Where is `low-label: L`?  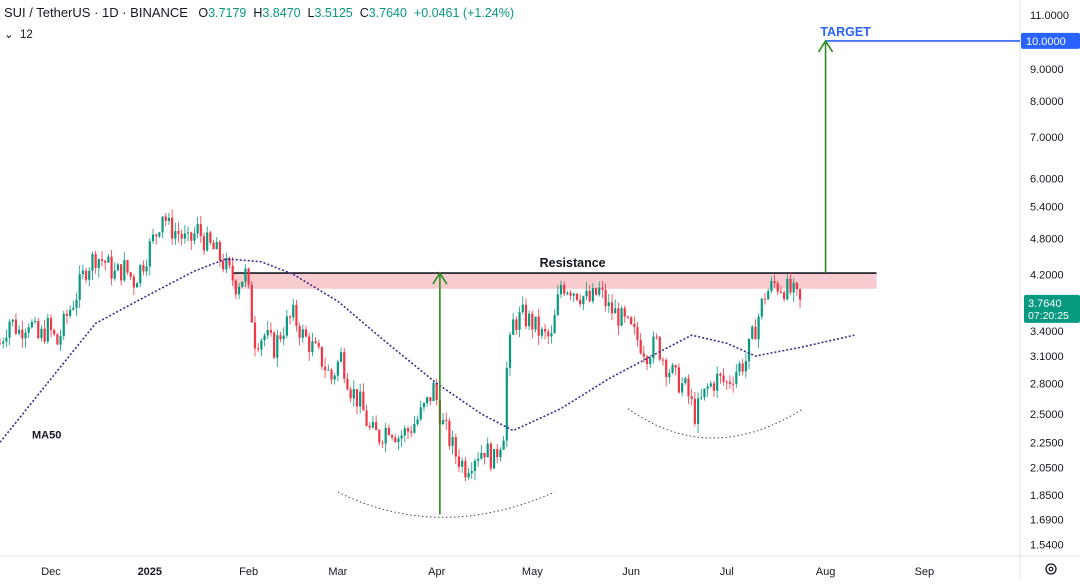
low-label: L is located at coordinates (311, 13).